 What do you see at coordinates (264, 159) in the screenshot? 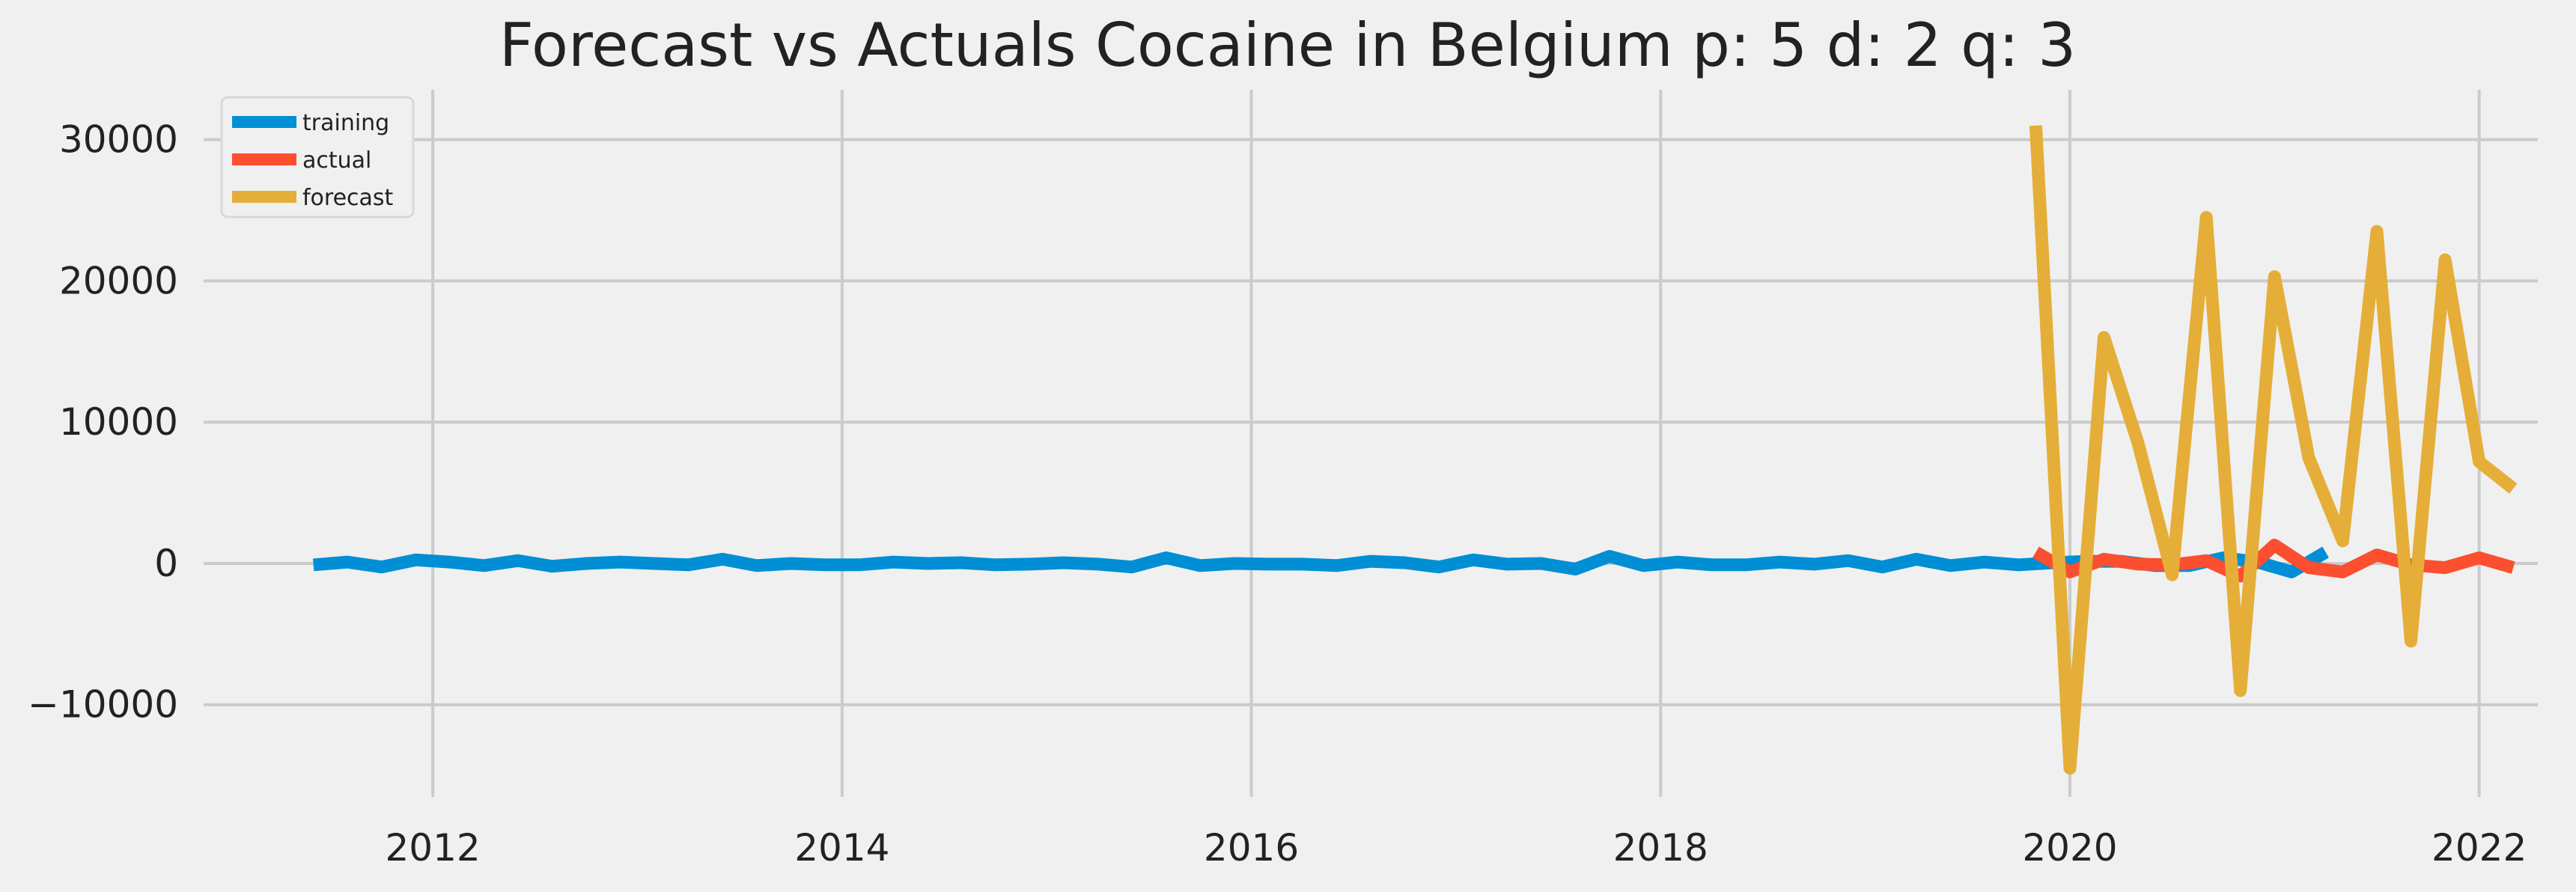
I see `legend-swatch-actual` at bounding box center [264, 159].